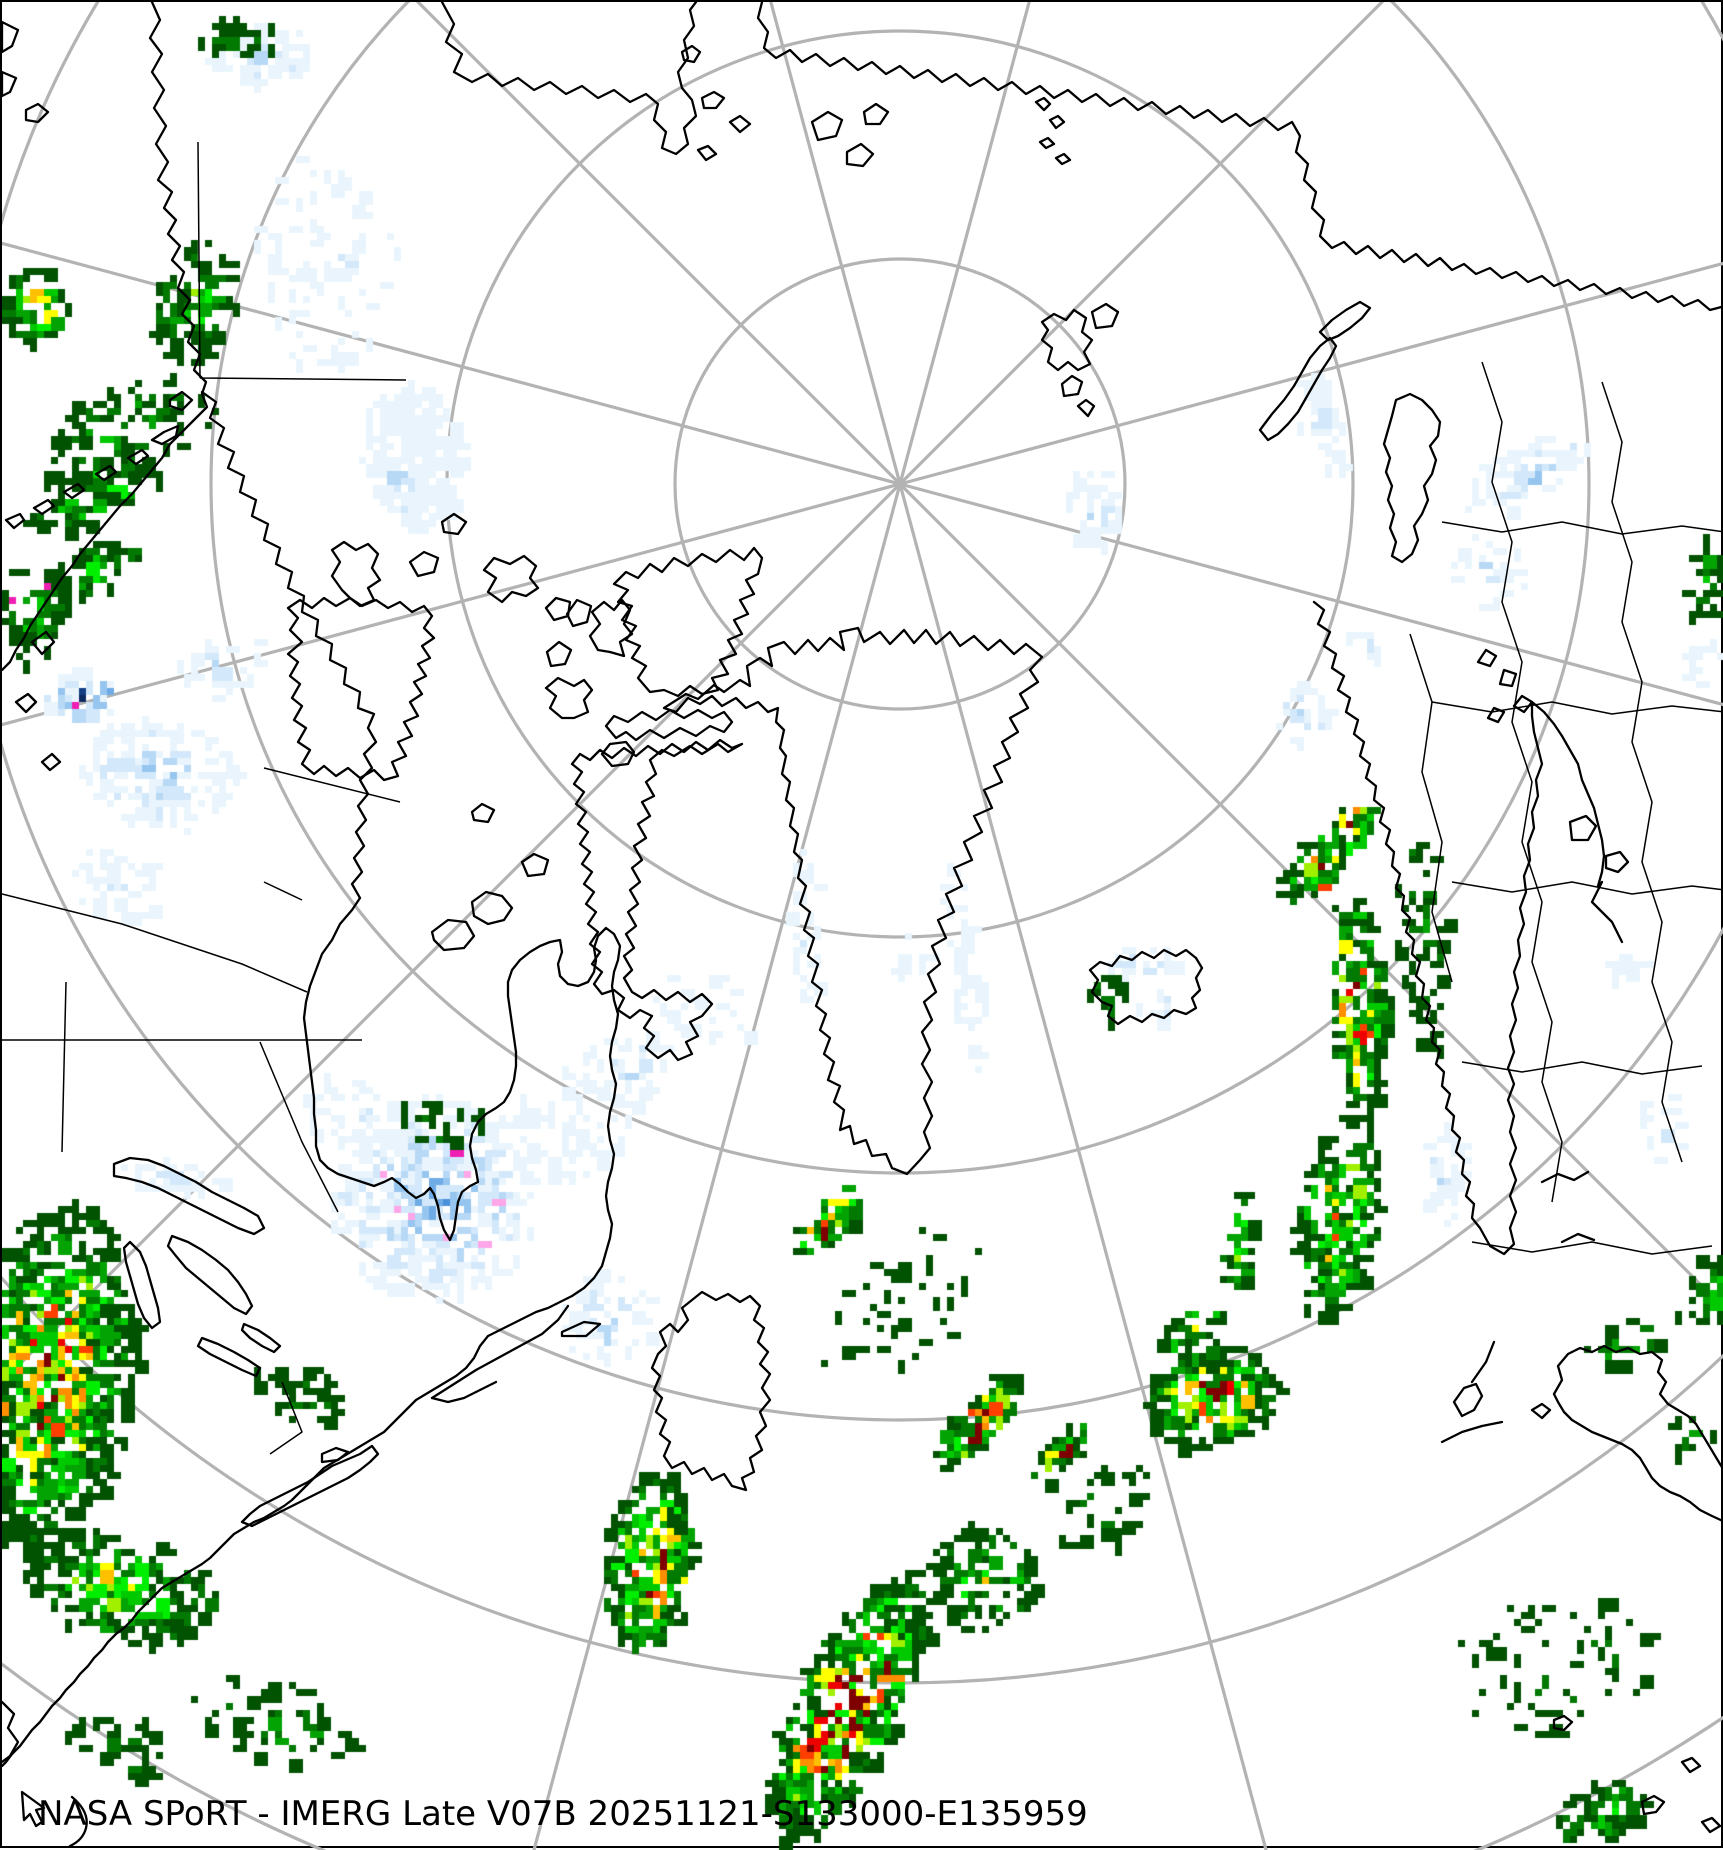 This screenshot has width=1723, height=1850. What do you see at coordinates (1626, 1618) in the screenshot?
I see `coastline-uk-isles` at bounding box center [1626, 1618].